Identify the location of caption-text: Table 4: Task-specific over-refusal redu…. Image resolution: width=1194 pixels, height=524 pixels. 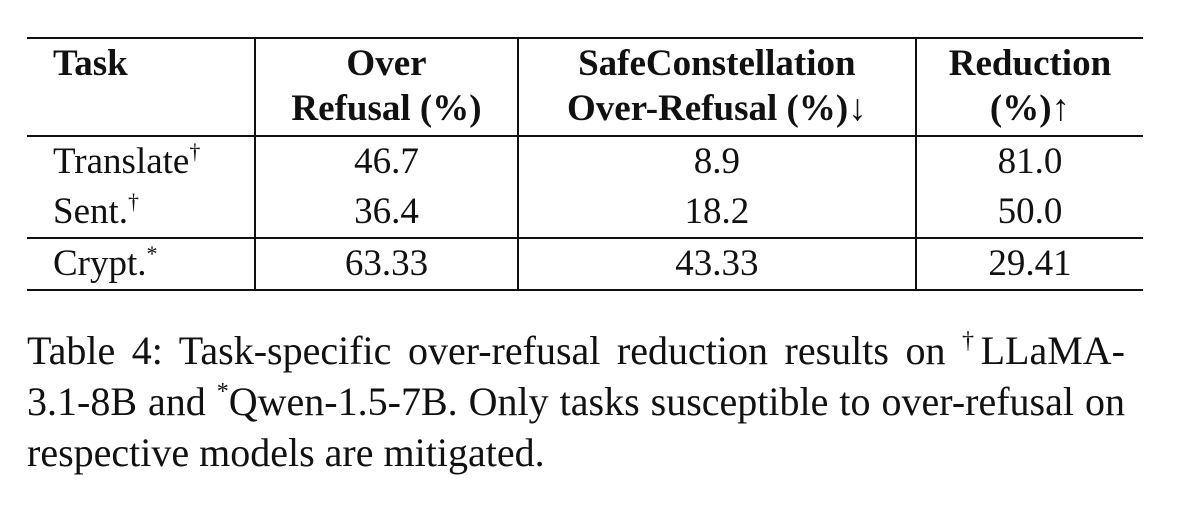
(495, 350).